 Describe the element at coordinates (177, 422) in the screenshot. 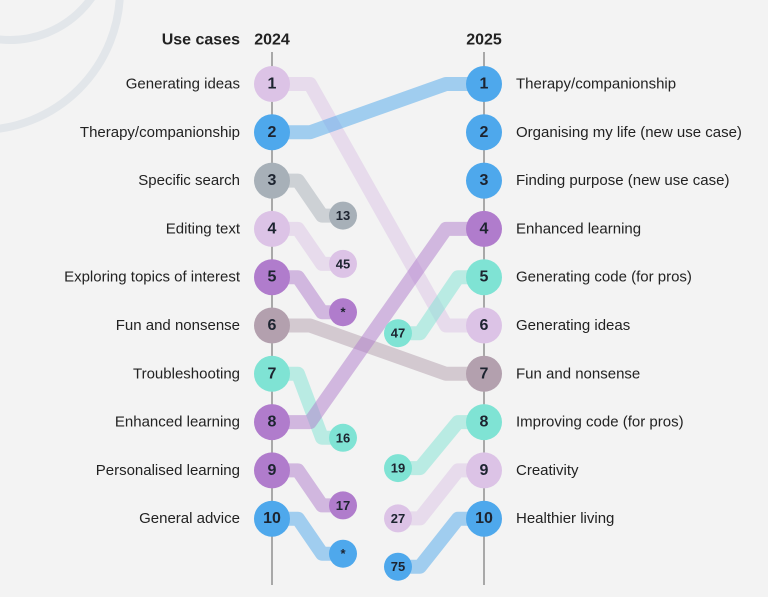

I see `use-case-2024: Enhanced learning` at that location.